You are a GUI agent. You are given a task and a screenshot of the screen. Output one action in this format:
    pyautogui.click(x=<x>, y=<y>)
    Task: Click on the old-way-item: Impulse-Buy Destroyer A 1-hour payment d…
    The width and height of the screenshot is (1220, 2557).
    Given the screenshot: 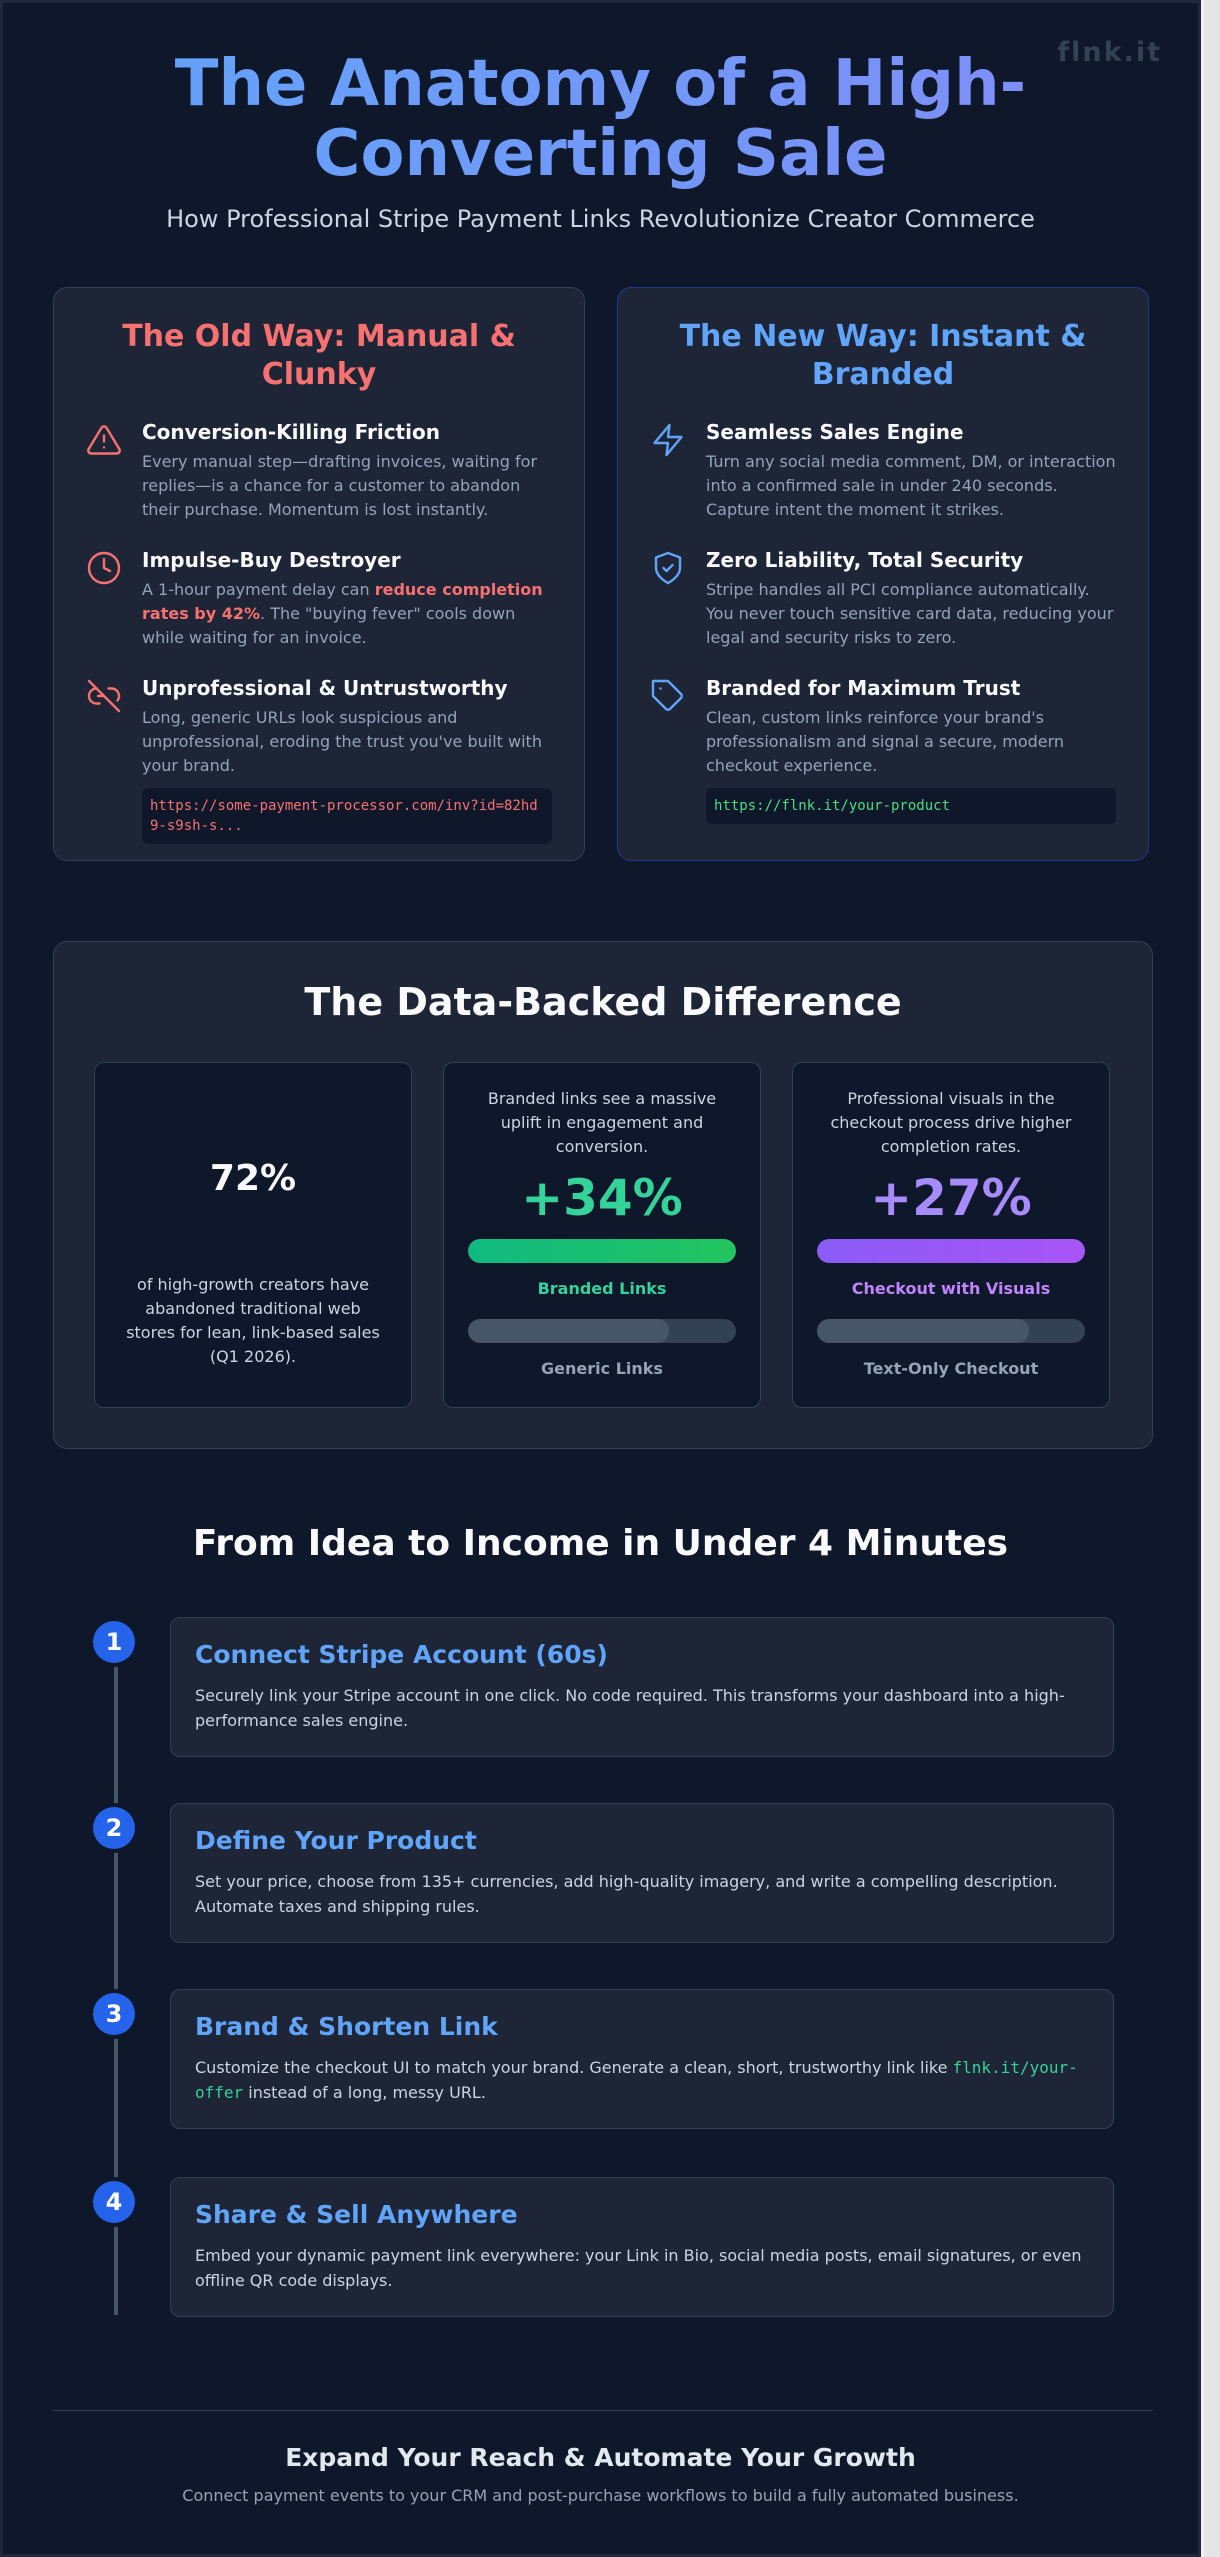 What is the action you would take?
    pyautogui.click(x=319, y=599)
    